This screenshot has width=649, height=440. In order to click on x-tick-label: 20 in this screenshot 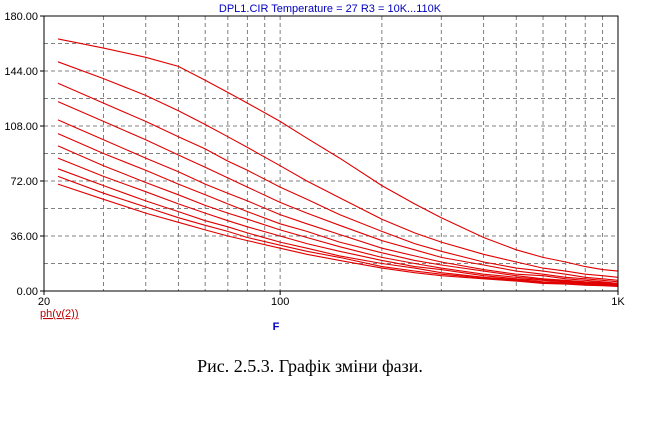, I will do `click(44, 302)`.